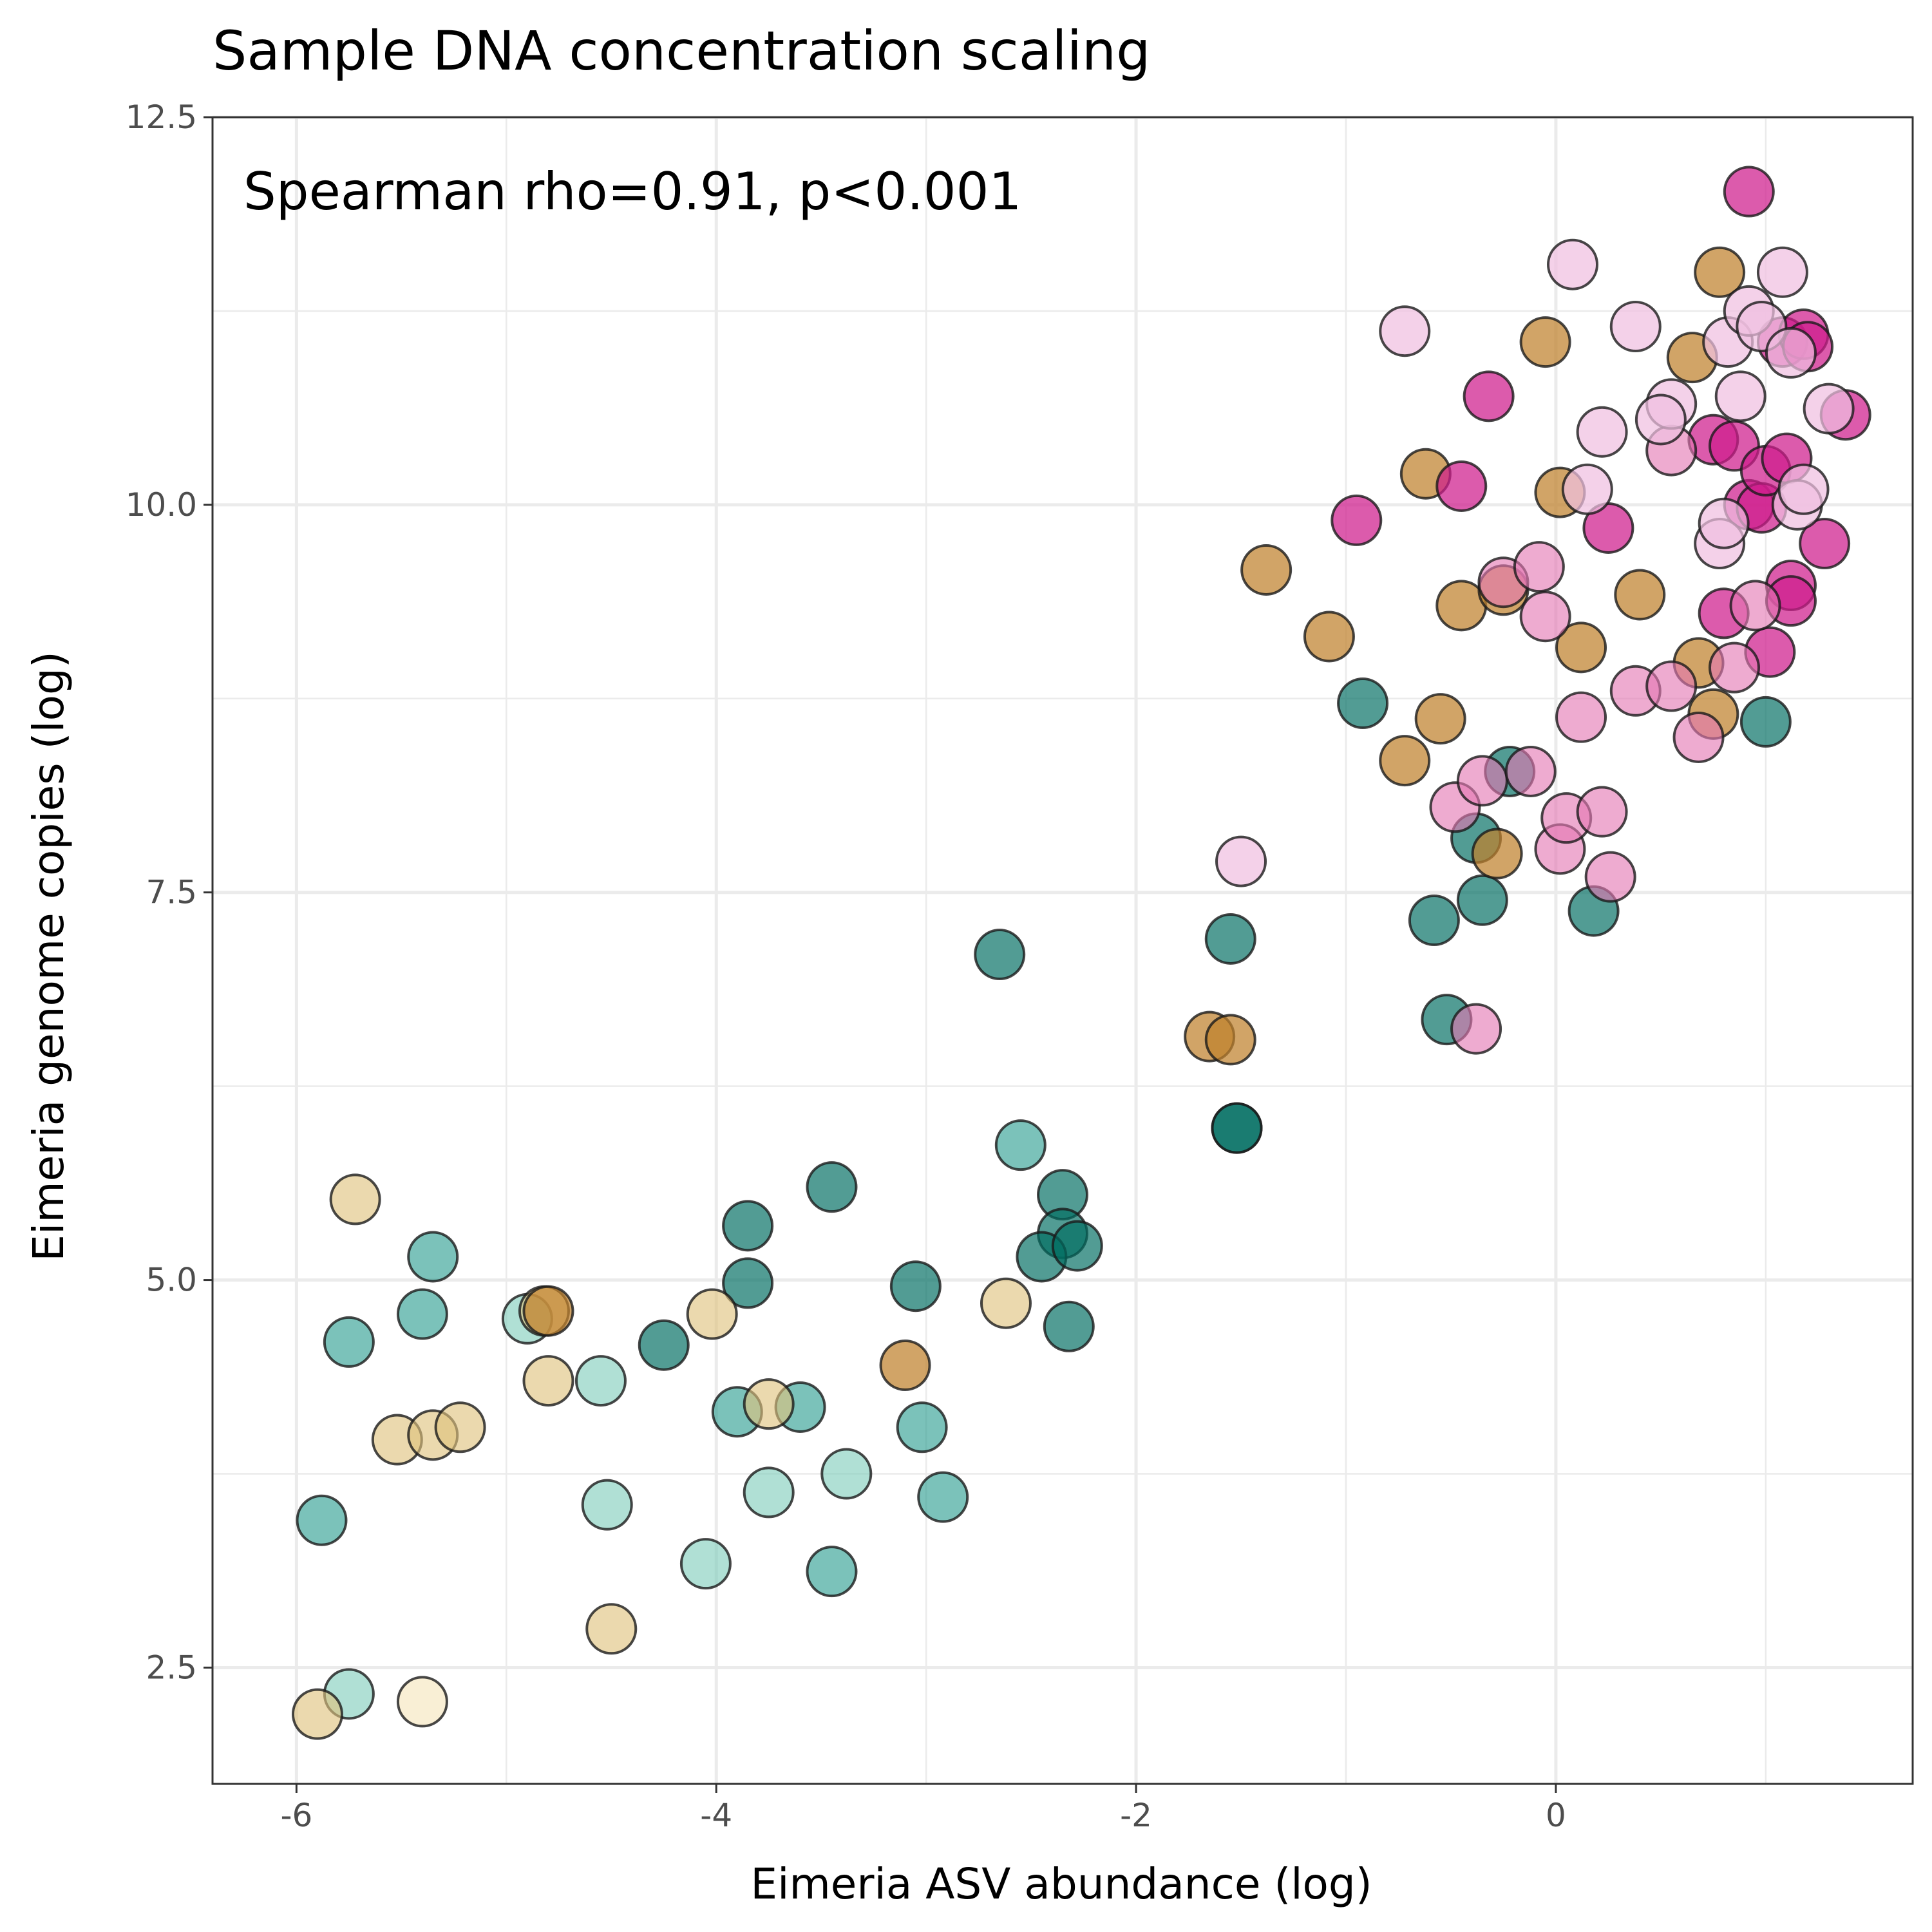 Image resolution: width=1932 pixels, height=1932 pixels. I want to click on x-tick-label: -6, so click(296, 1816).